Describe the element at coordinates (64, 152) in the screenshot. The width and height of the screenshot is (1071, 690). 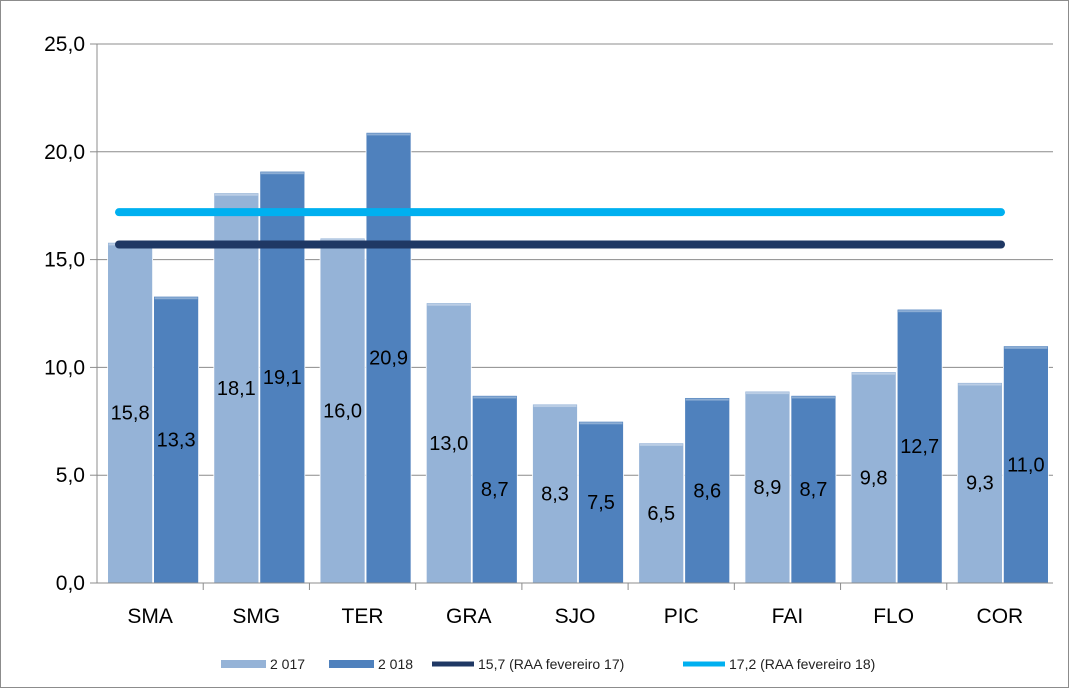
I see `y-tick-label: 20,0` at that location.